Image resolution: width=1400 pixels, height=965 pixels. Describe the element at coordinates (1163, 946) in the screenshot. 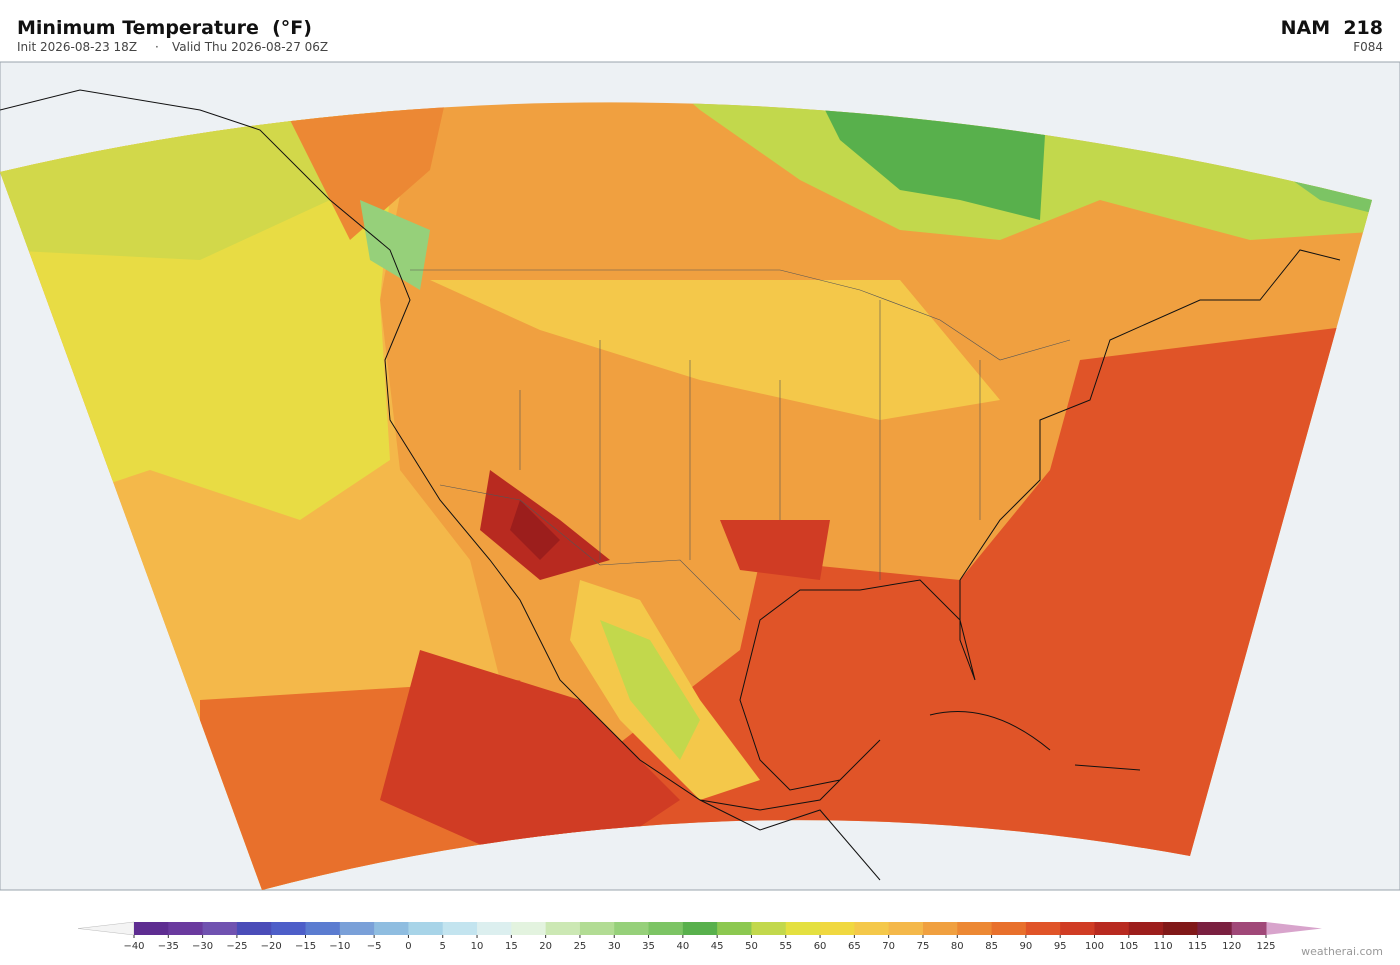

I see `colorbar-tick-label: 110` at that location.